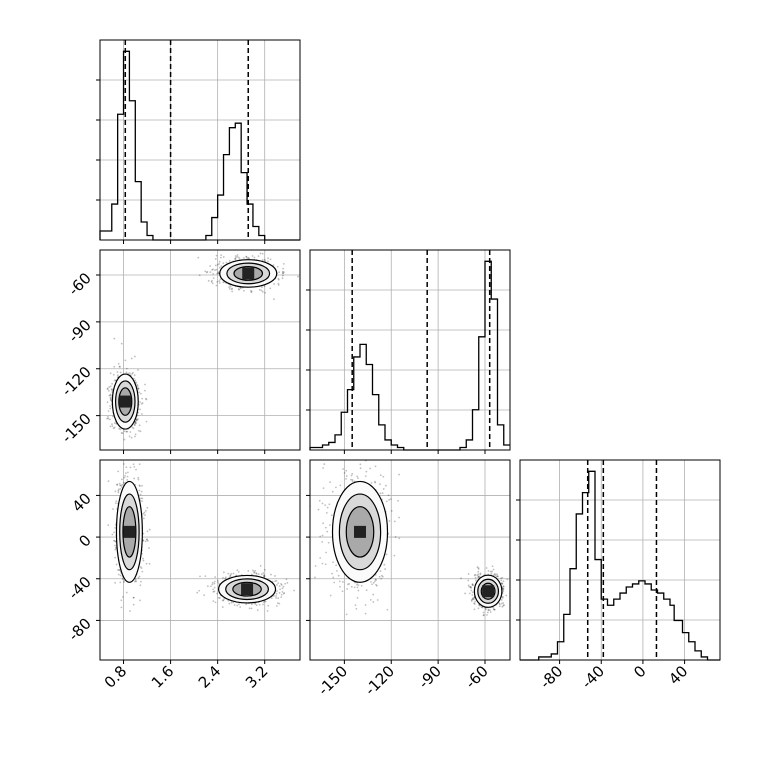 This screenshot has width=760, height=764. What do you see at coordinates (593, 677) in the screenshot?
I see `x-tick-label: -40` at bounding box center [593, 677].